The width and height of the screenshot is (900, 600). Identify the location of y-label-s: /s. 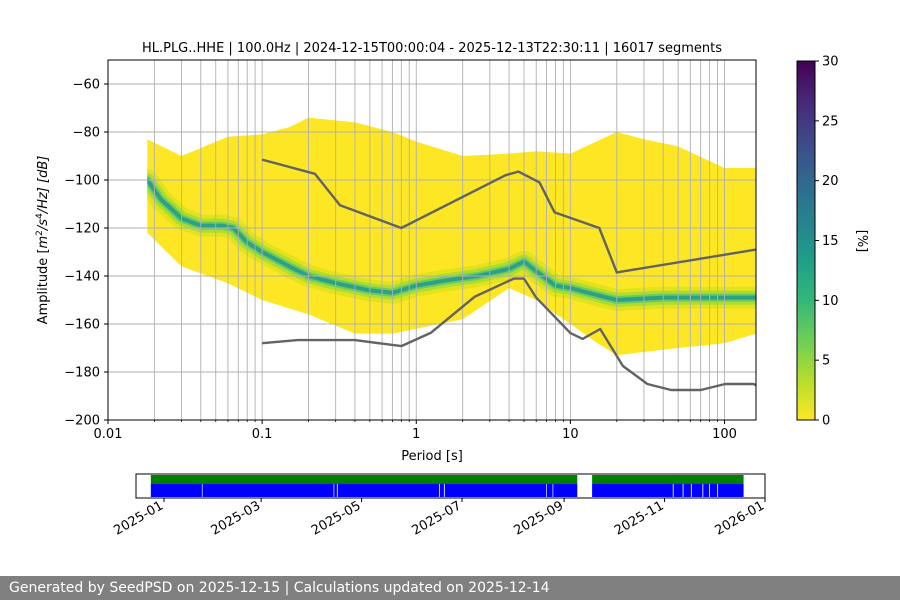
(43, 225).